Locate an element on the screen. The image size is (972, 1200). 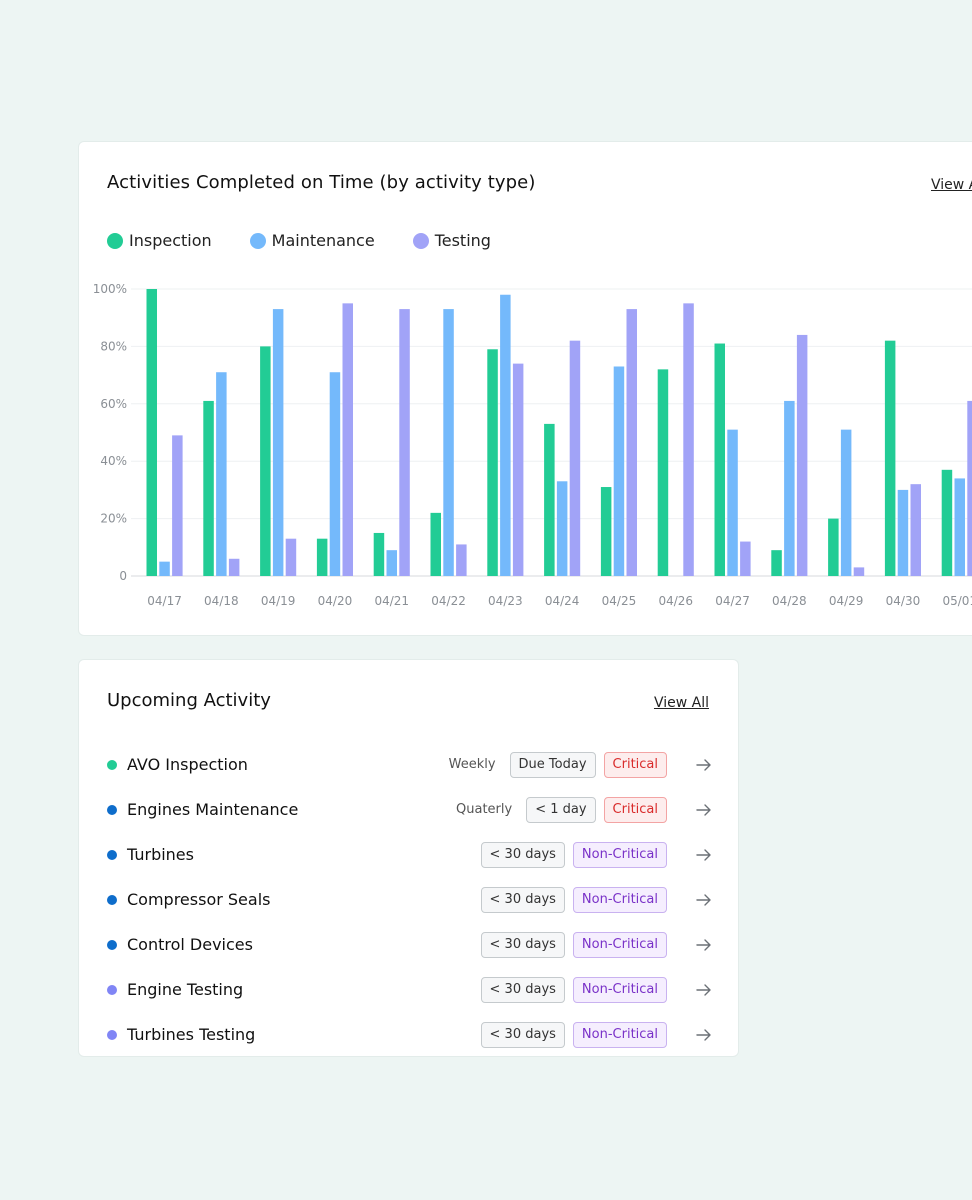
x-tick-label: 04/21 is located at coordinates (391, 601).